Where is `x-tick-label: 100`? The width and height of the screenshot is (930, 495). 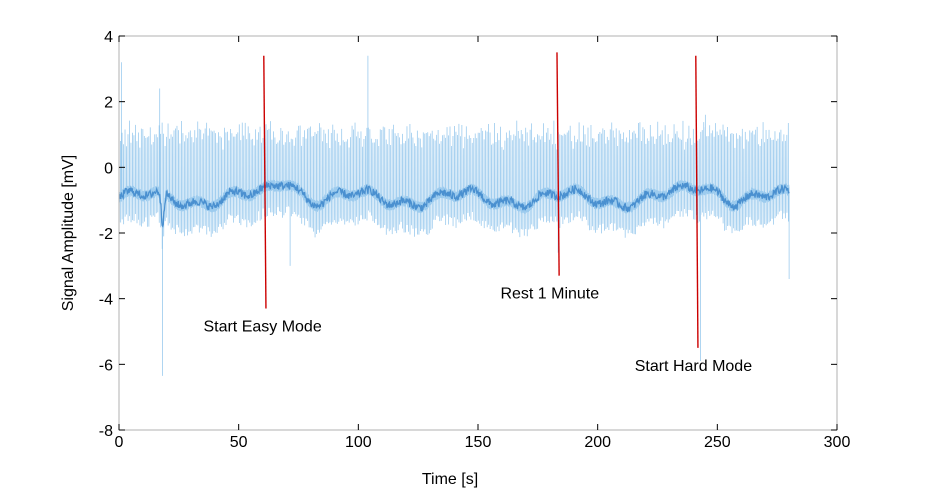
x-tick-label: 100 is located at coordinates (358, 442).